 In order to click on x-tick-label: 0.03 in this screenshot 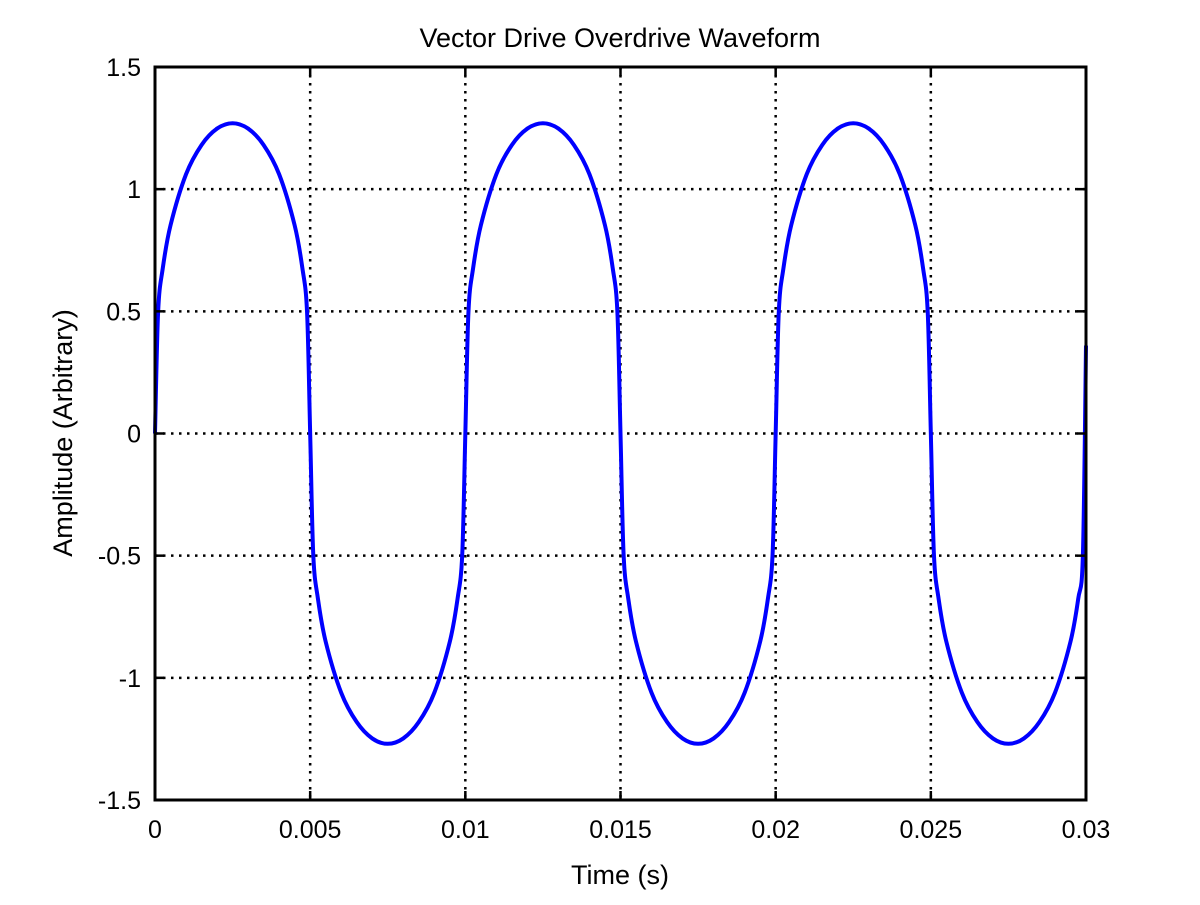, I will do `click(1086, 830)`.